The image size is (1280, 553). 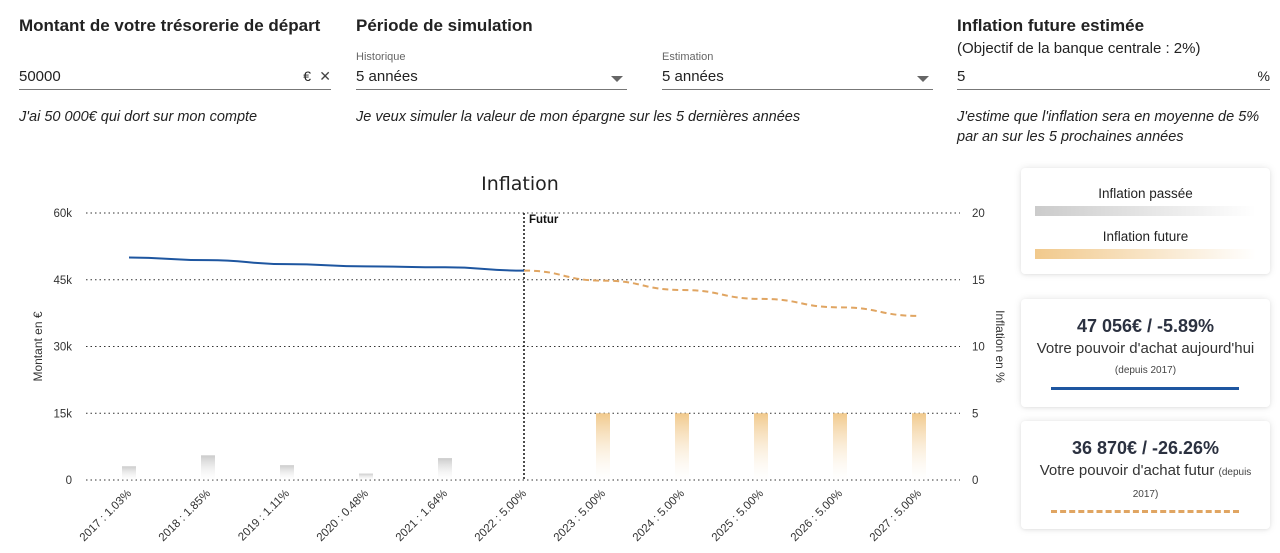 What do you see at coordinates (1070, 137) in the screenshot?
I see `inflation-helper-line2: par an sur les 5 prochaines années` at bounding box center [1070, 137].